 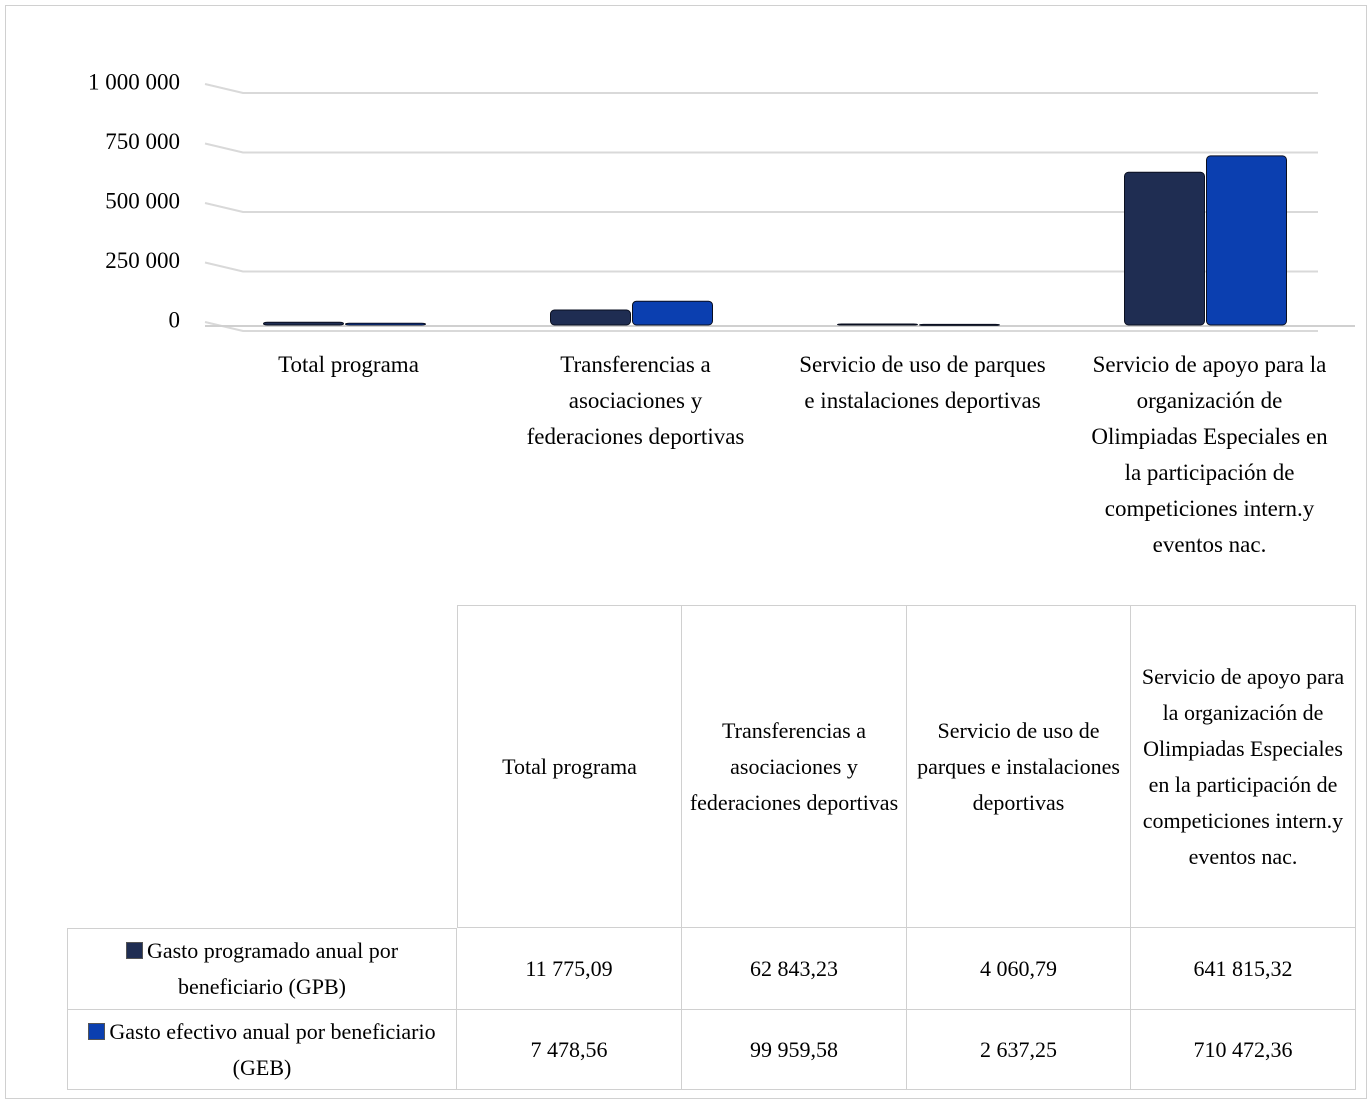 What do you see at coordinates (1019, 1050) in the screenshot?
I see `table-cell: 2 637,25` at bounding box center [1019, 1050].